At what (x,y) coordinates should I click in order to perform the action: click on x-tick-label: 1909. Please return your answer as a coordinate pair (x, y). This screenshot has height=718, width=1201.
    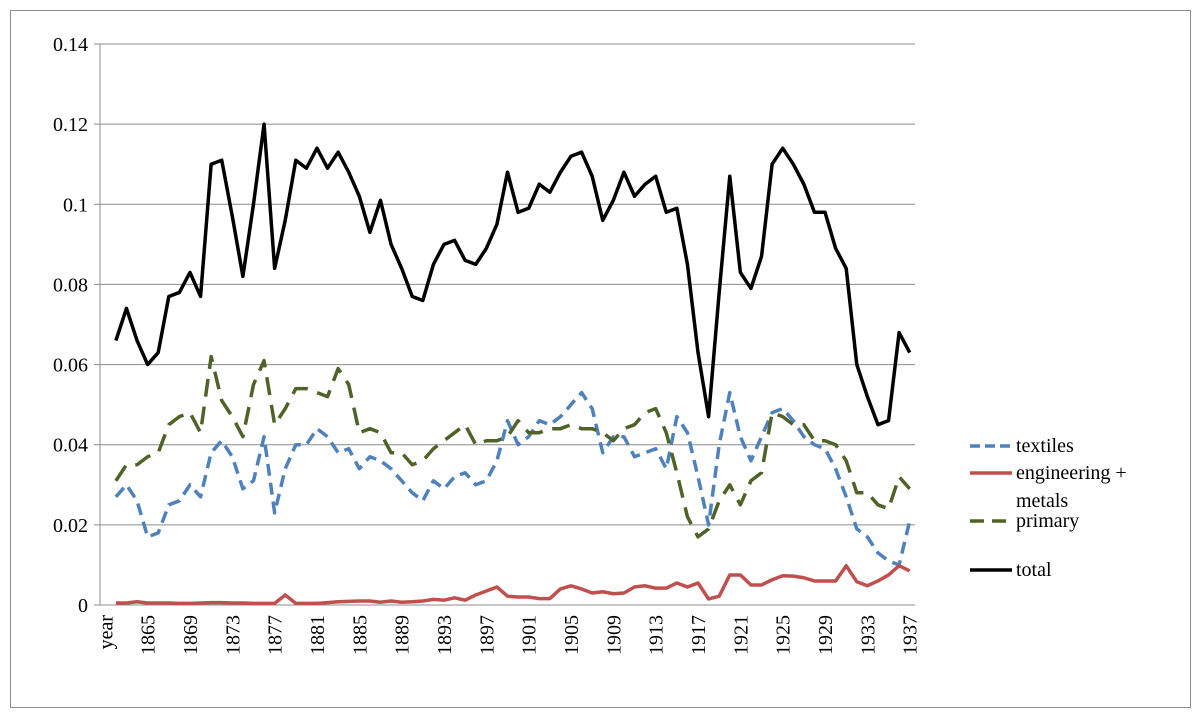
    Looking at the image, I should click on (614, 635).